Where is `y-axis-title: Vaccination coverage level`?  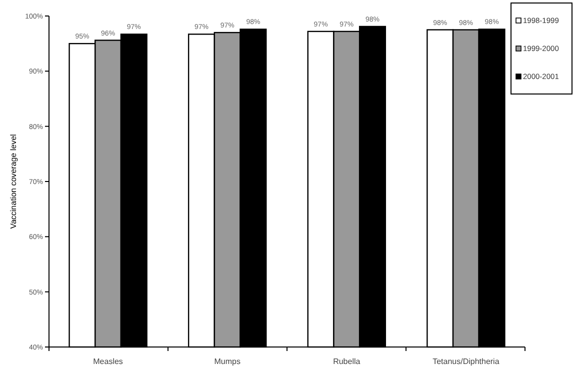 y-axis-title: Vaccination coverage level is located at coordinates (13, 181).